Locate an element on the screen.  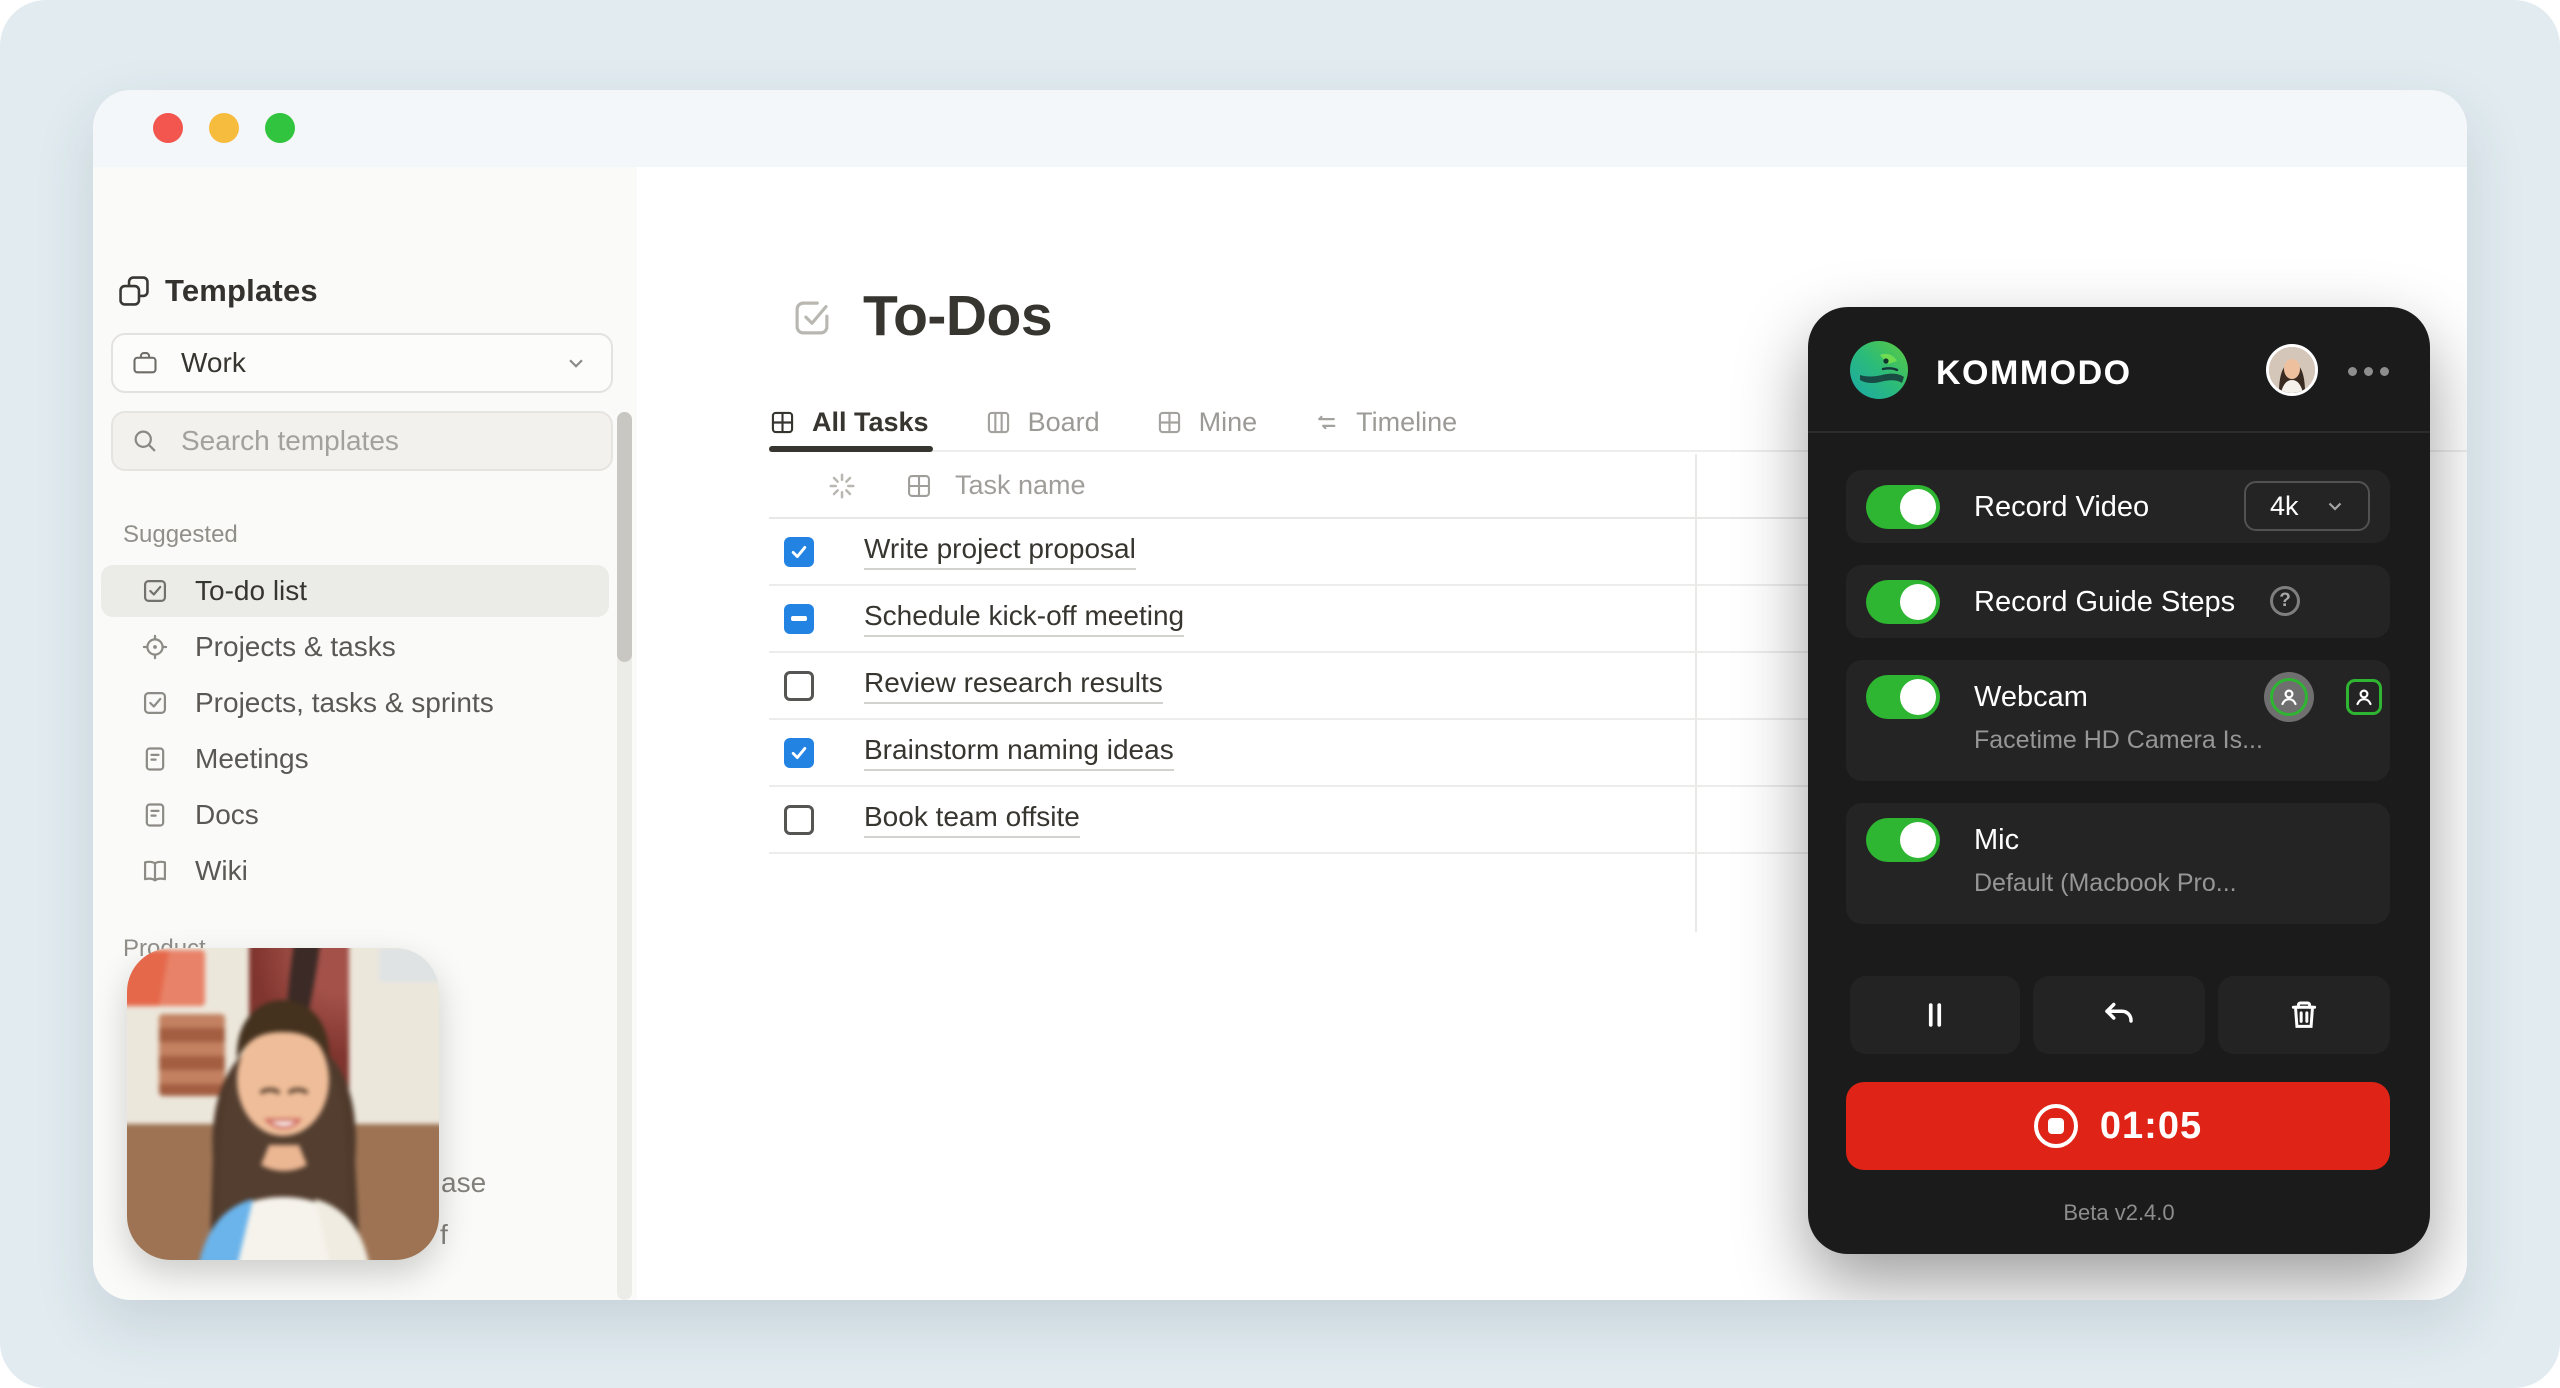
recorder-header: KOMMODO is located at coordinates (2119, 370).